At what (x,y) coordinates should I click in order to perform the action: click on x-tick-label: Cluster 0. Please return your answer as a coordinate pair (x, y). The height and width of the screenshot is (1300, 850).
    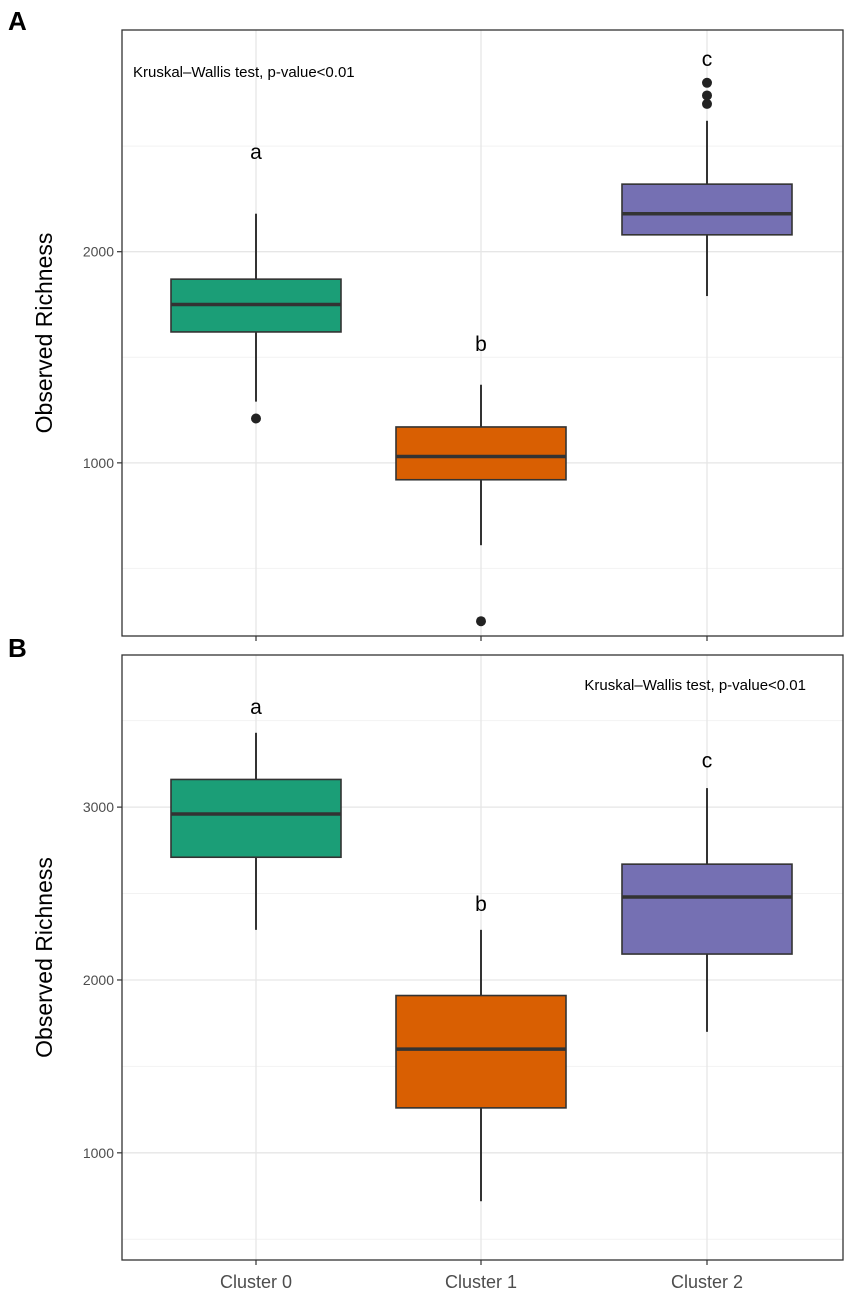
    Looking at the image, I should click on (256, 1282).